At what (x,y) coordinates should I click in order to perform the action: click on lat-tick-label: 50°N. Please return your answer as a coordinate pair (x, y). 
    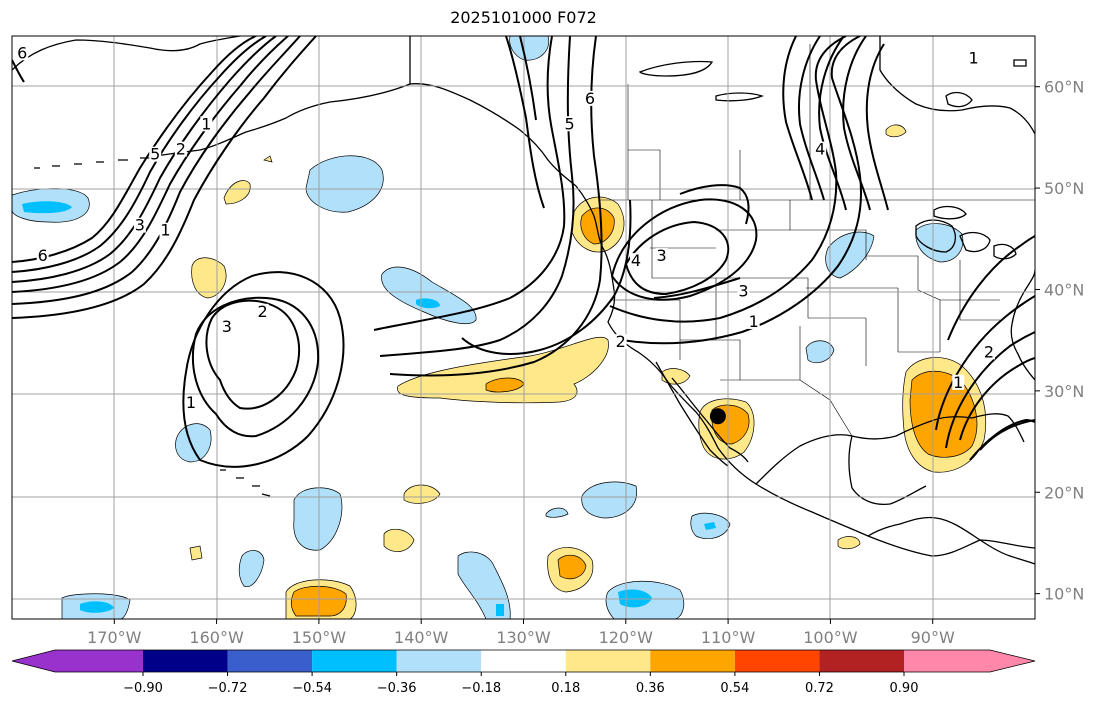
    Looking at the image, I should click on (1064, 188).